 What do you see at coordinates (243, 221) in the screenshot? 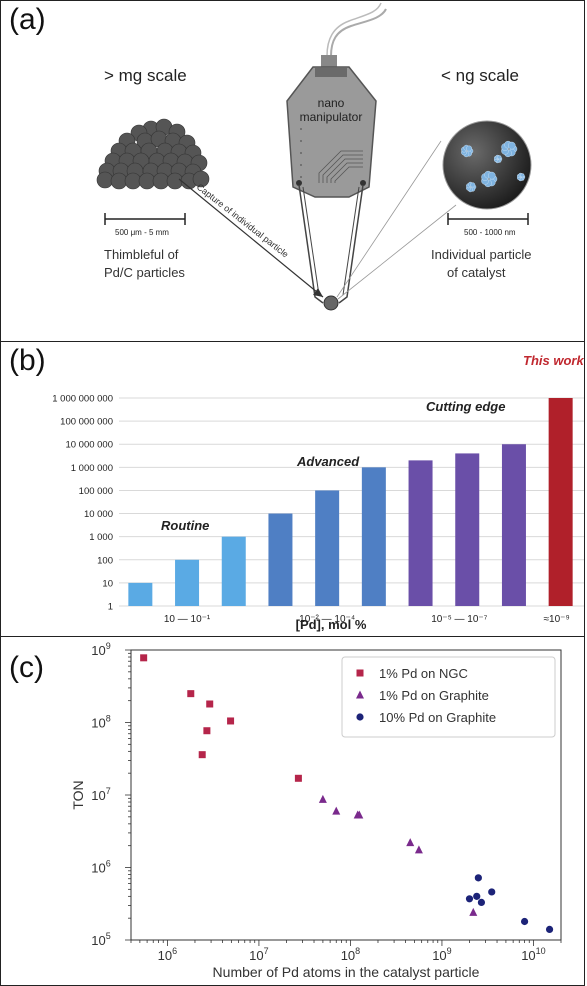
I see `capture-arrow-label: Capture of individual particle` at bounding box center [243, 221].